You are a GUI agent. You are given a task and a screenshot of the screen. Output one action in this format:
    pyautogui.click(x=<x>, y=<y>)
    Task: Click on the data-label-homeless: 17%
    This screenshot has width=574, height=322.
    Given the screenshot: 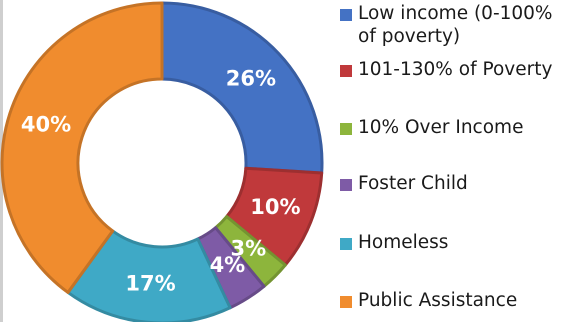 What is the action you would take?
    pyautogui.click(x=150, y=284)
    